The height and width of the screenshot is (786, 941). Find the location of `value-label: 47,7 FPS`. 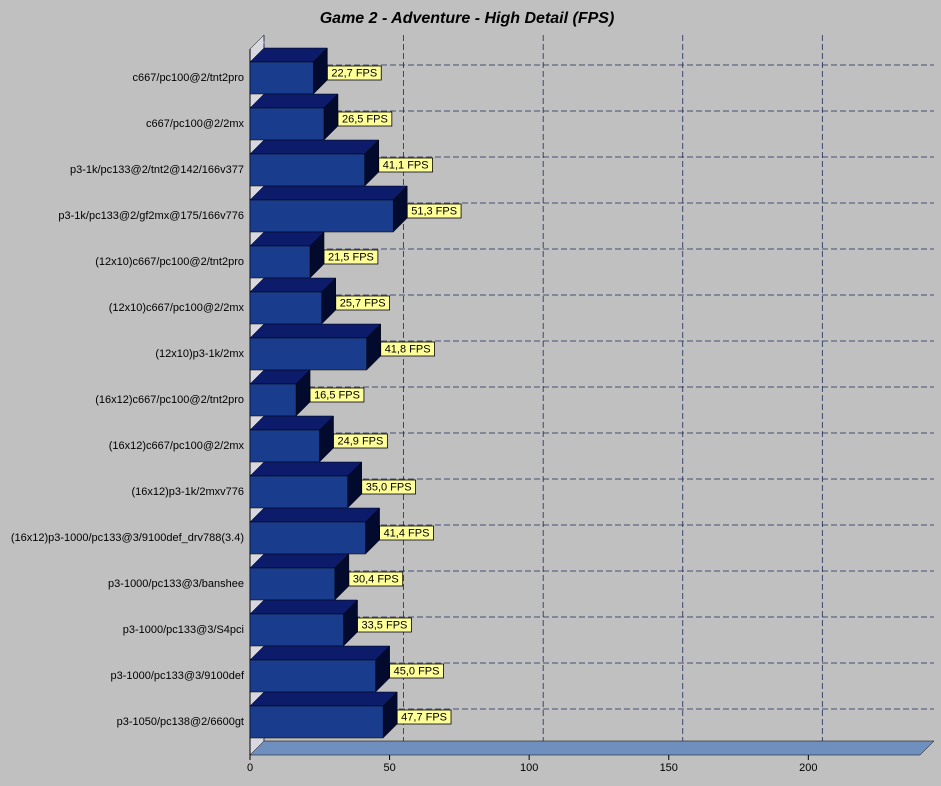

value-label: 47,7 FPS is located at coordinates (424, 717).